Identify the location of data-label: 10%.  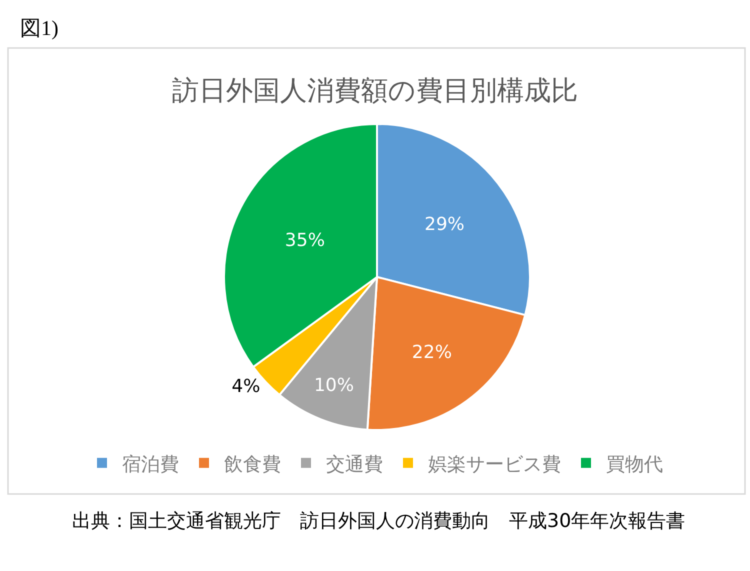
(334, 385).